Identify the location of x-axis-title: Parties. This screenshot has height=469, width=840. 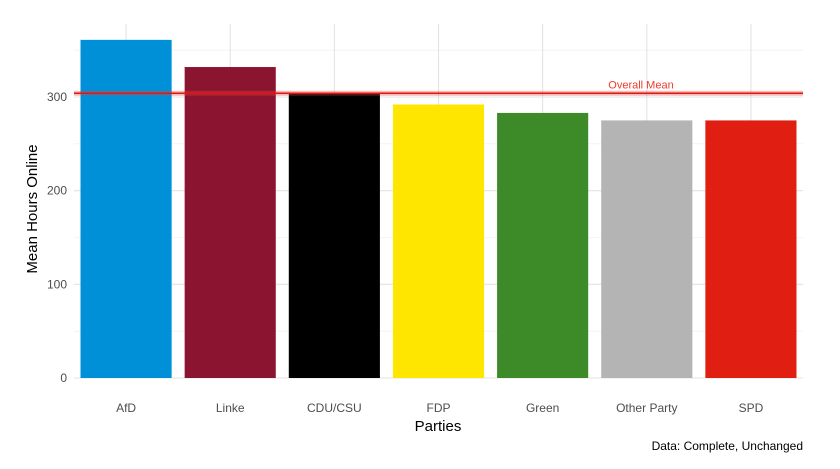
(438, 426).